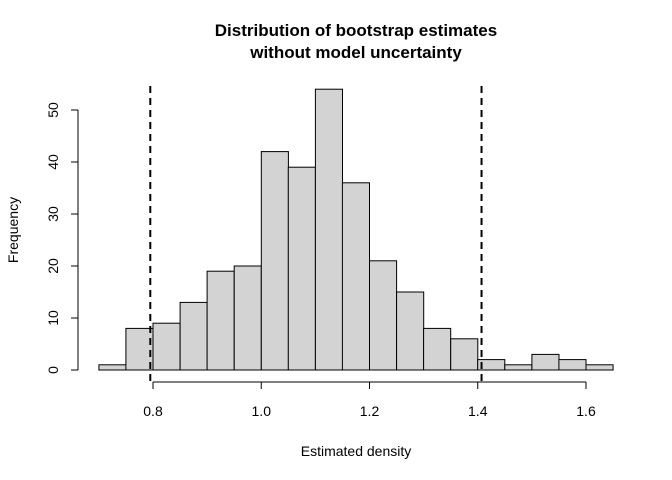  What do you see at coordinates (356, 451) in the screenshot?
I see `x-axis-label: Estimated density` at bounding box center [356, 451].